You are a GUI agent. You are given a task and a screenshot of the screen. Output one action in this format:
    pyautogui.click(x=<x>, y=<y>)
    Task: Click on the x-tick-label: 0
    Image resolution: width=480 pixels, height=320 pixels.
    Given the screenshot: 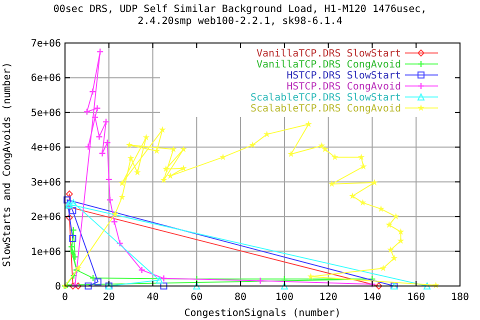 What is the action you would take?
    pyautogui.click(x=65, y=297)
    